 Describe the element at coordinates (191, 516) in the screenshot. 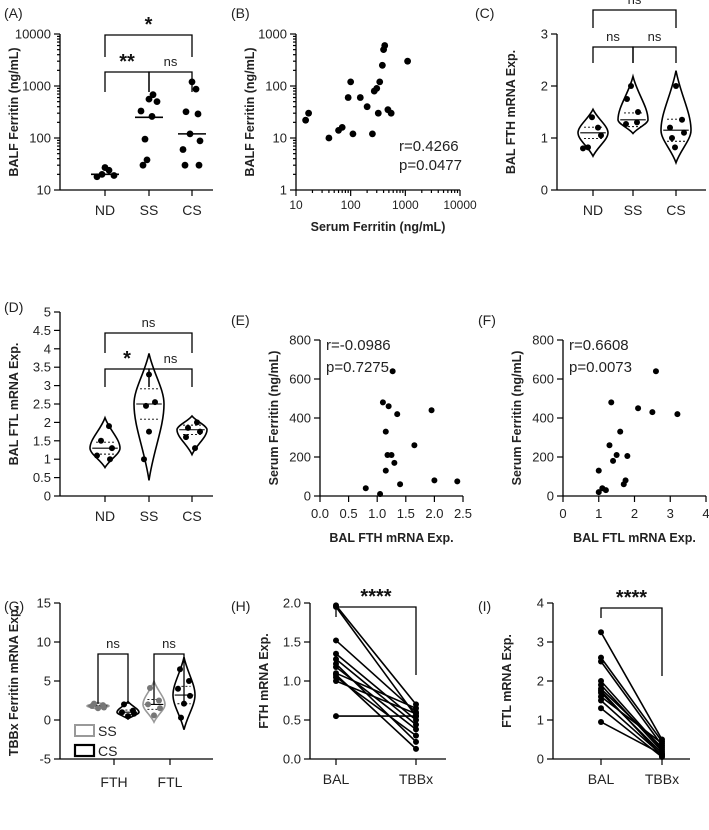

I see `x-tick-label: CS` at that location.